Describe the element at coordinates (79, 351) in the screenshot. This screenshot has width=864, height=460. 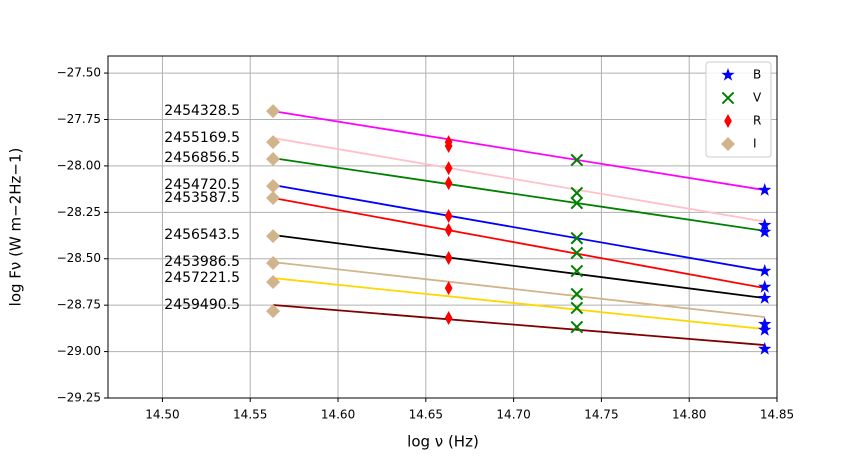
I see `y-tick-label: −29.00` at that location.